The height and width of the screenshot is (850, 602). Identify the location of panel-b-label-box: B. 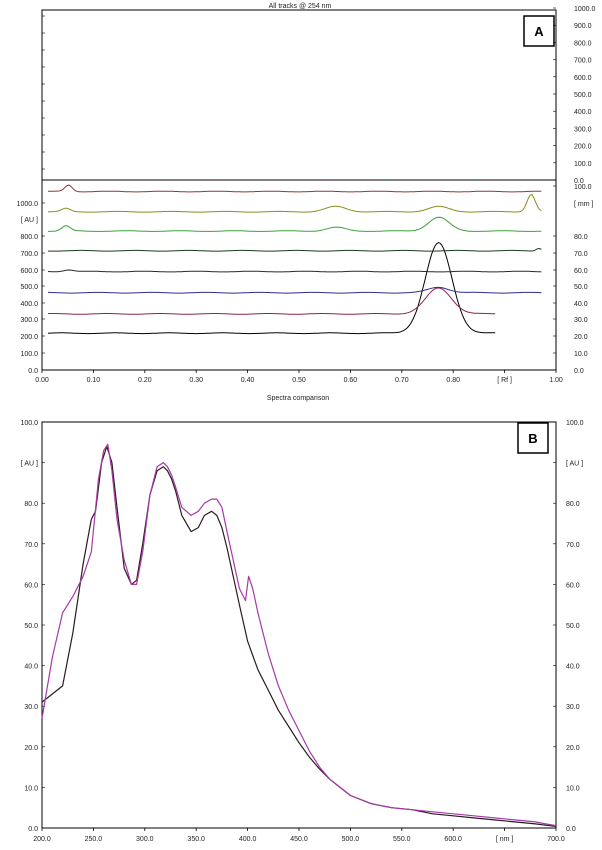
(533, 438).